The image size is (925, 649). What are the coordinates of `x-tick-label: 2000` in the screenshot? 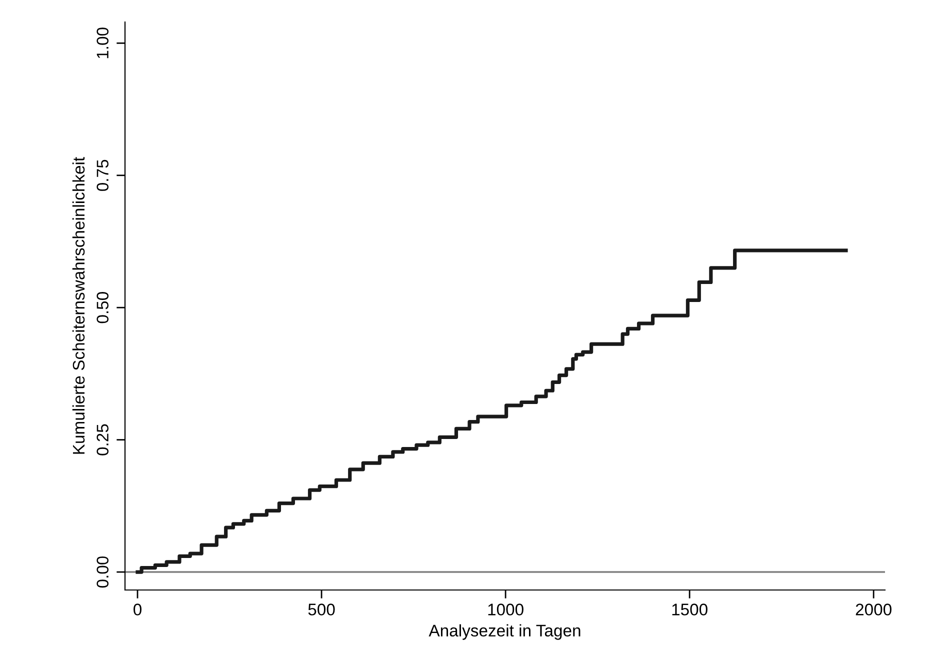 It's located at (874, 610).